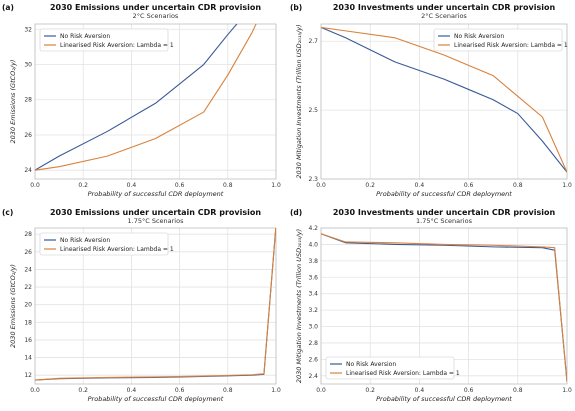 The height and width of the screenshot is (411, 575). Describe the element at coordinates (28, 340) in the screenshot. I see `y-tick-label: 16` at that location.